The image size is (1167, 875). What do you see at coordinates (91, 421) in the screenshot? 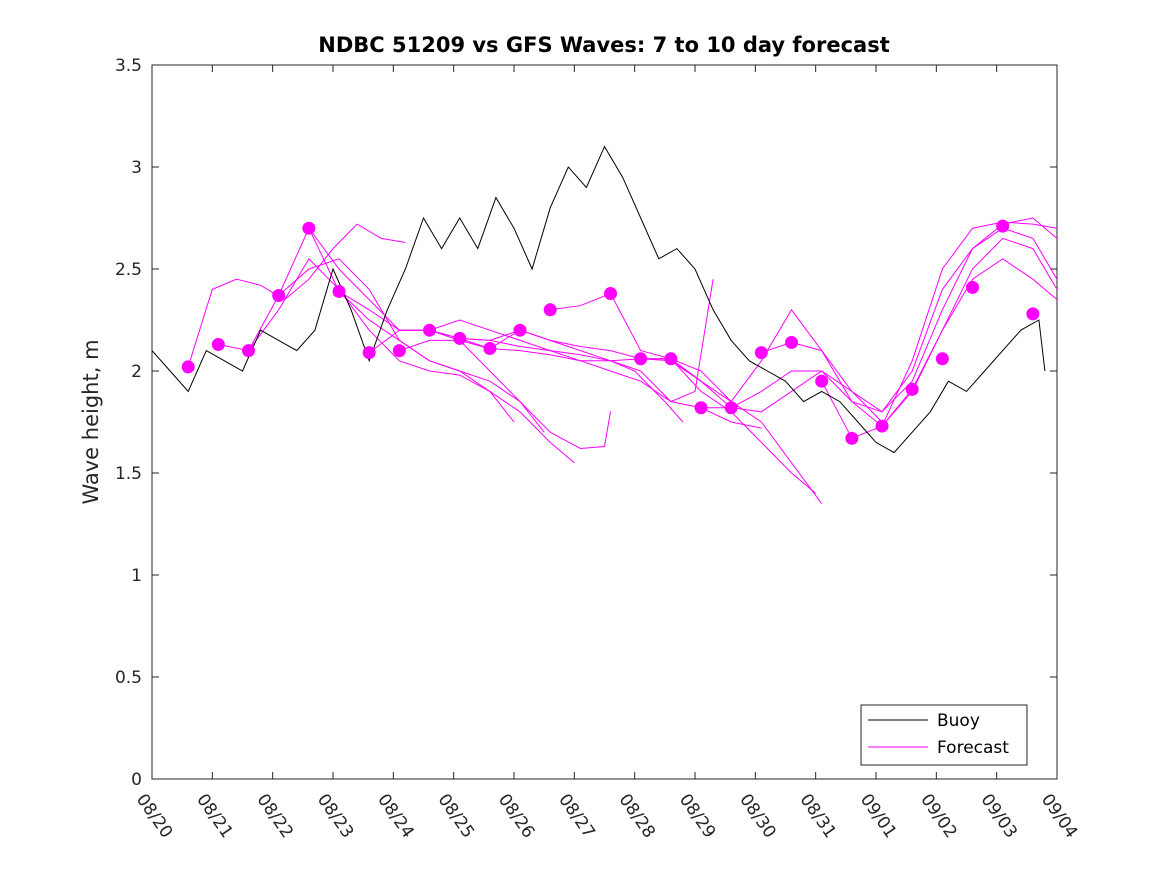
I see `y-axis-label: Wave height, m` at bounding box center [91, 421].